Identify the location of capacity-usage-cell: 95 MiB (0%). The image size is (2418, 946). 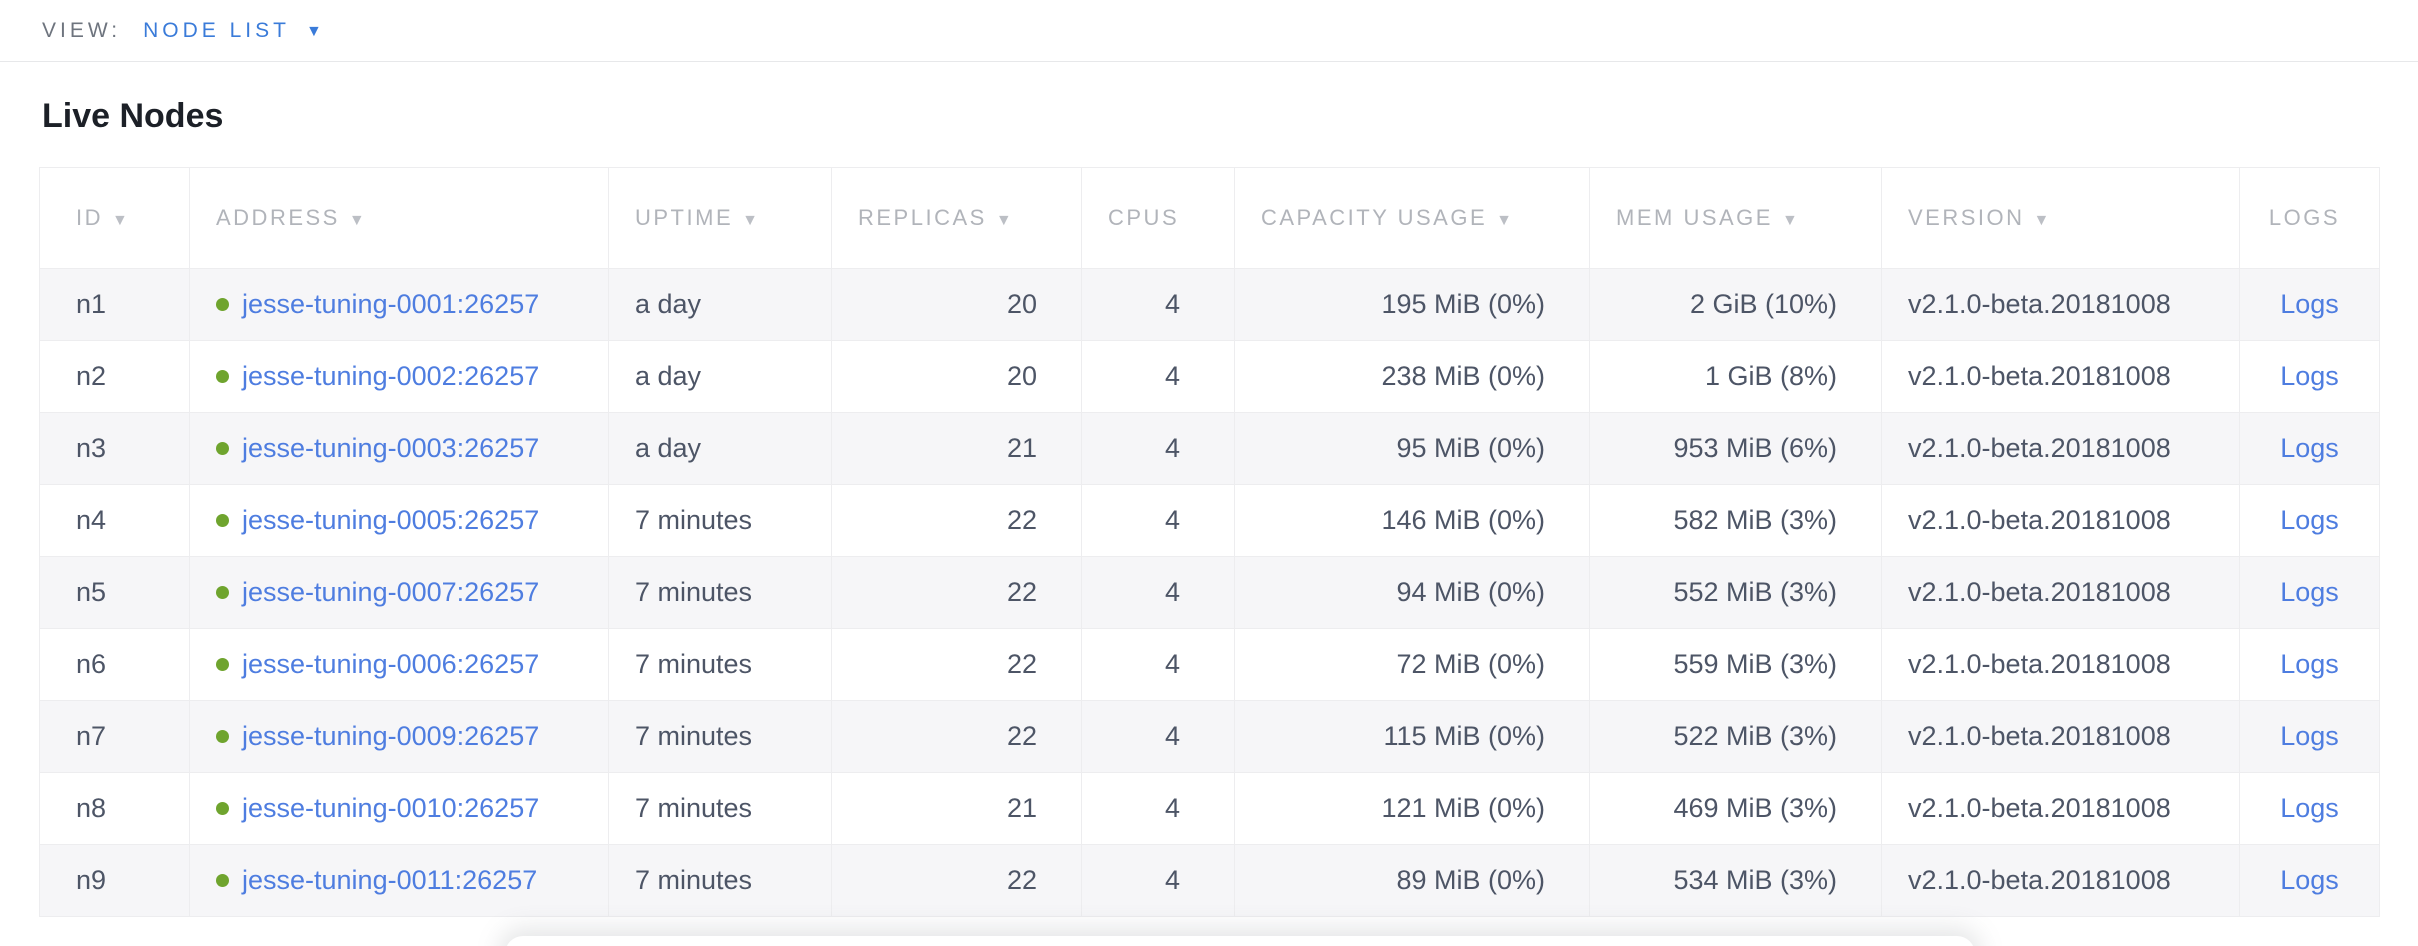
(1412, 448).